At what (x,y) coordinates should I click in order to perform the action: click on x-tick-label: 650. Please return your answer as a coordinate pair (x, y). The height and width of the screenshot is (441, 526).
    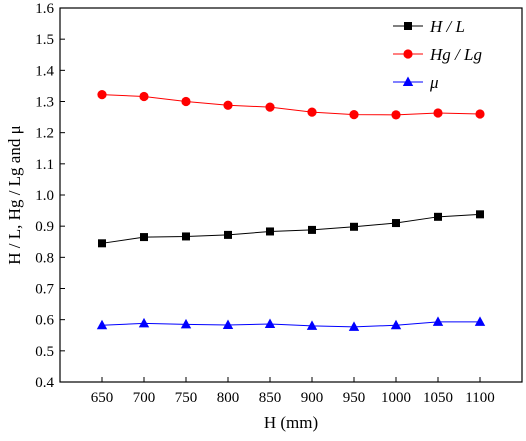
    Looking at the image, I should click on (102, 398).